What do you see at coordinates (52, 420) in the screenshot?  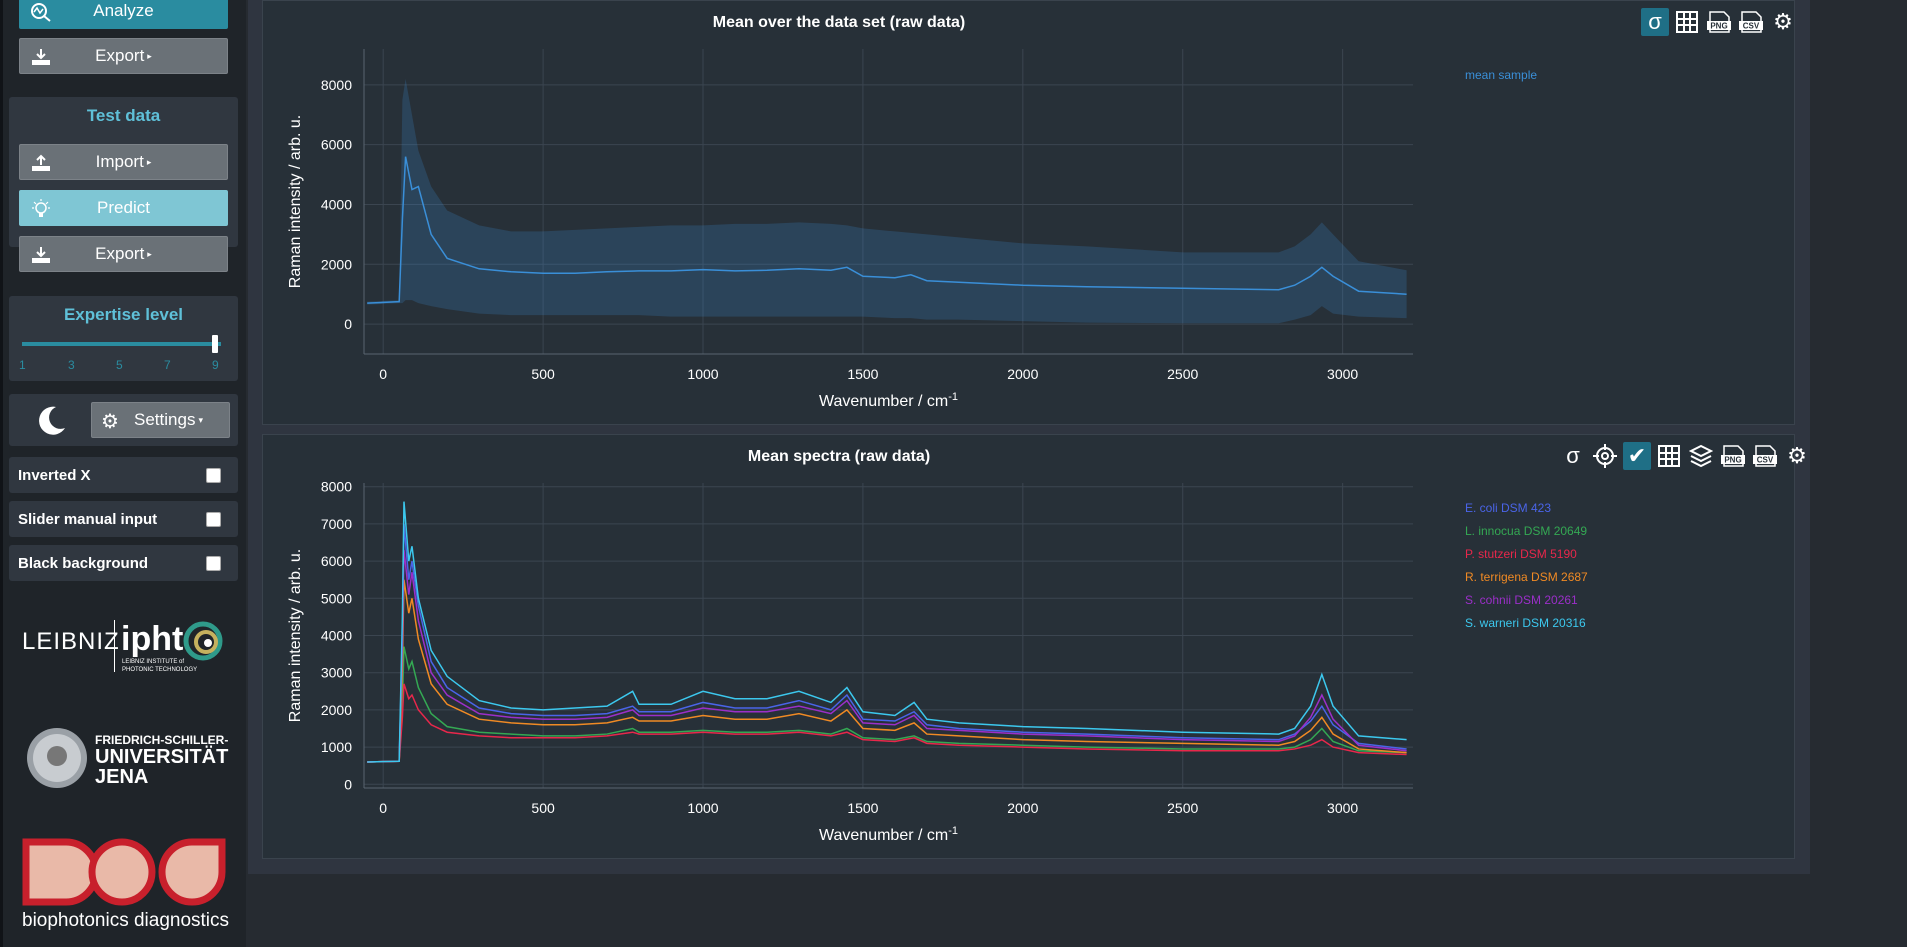 I see `moon-icon` at bounding box center [52, 420].